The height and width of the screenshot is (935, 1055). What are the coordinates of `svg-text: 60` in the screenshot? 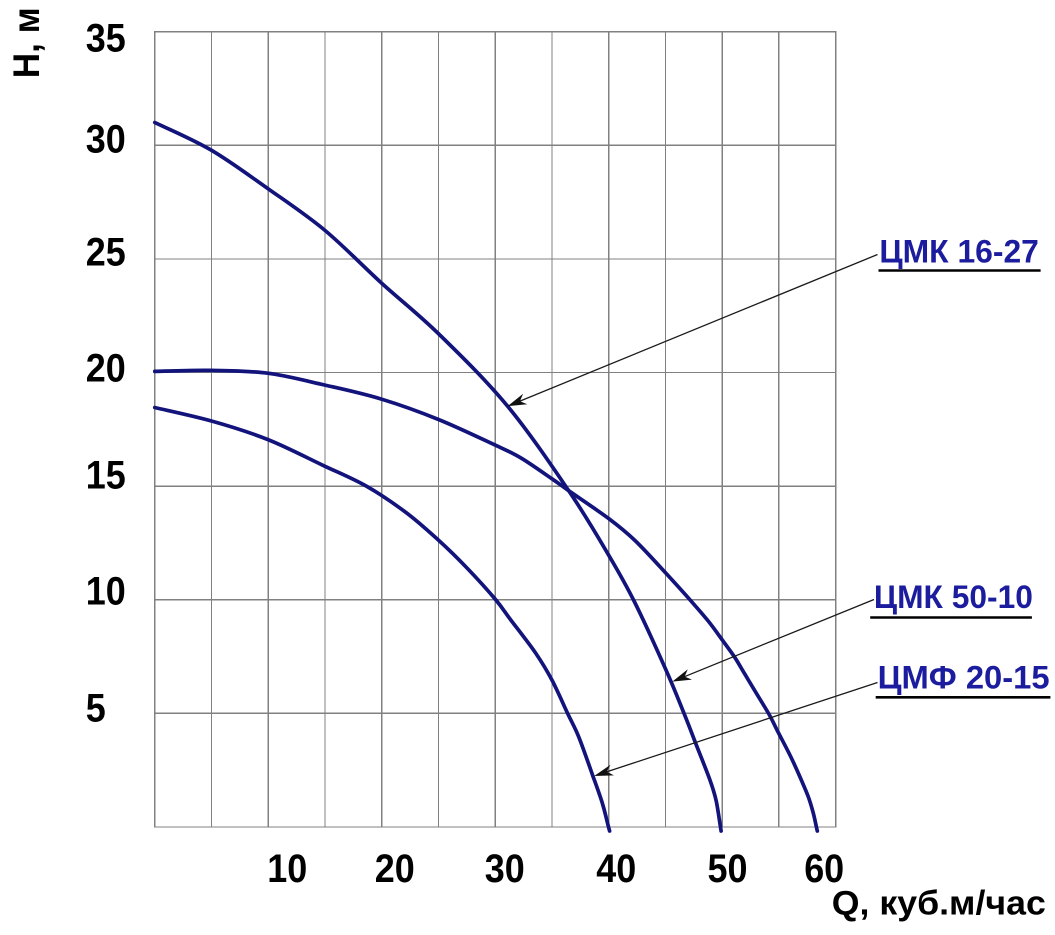 It's located at (824, 869).